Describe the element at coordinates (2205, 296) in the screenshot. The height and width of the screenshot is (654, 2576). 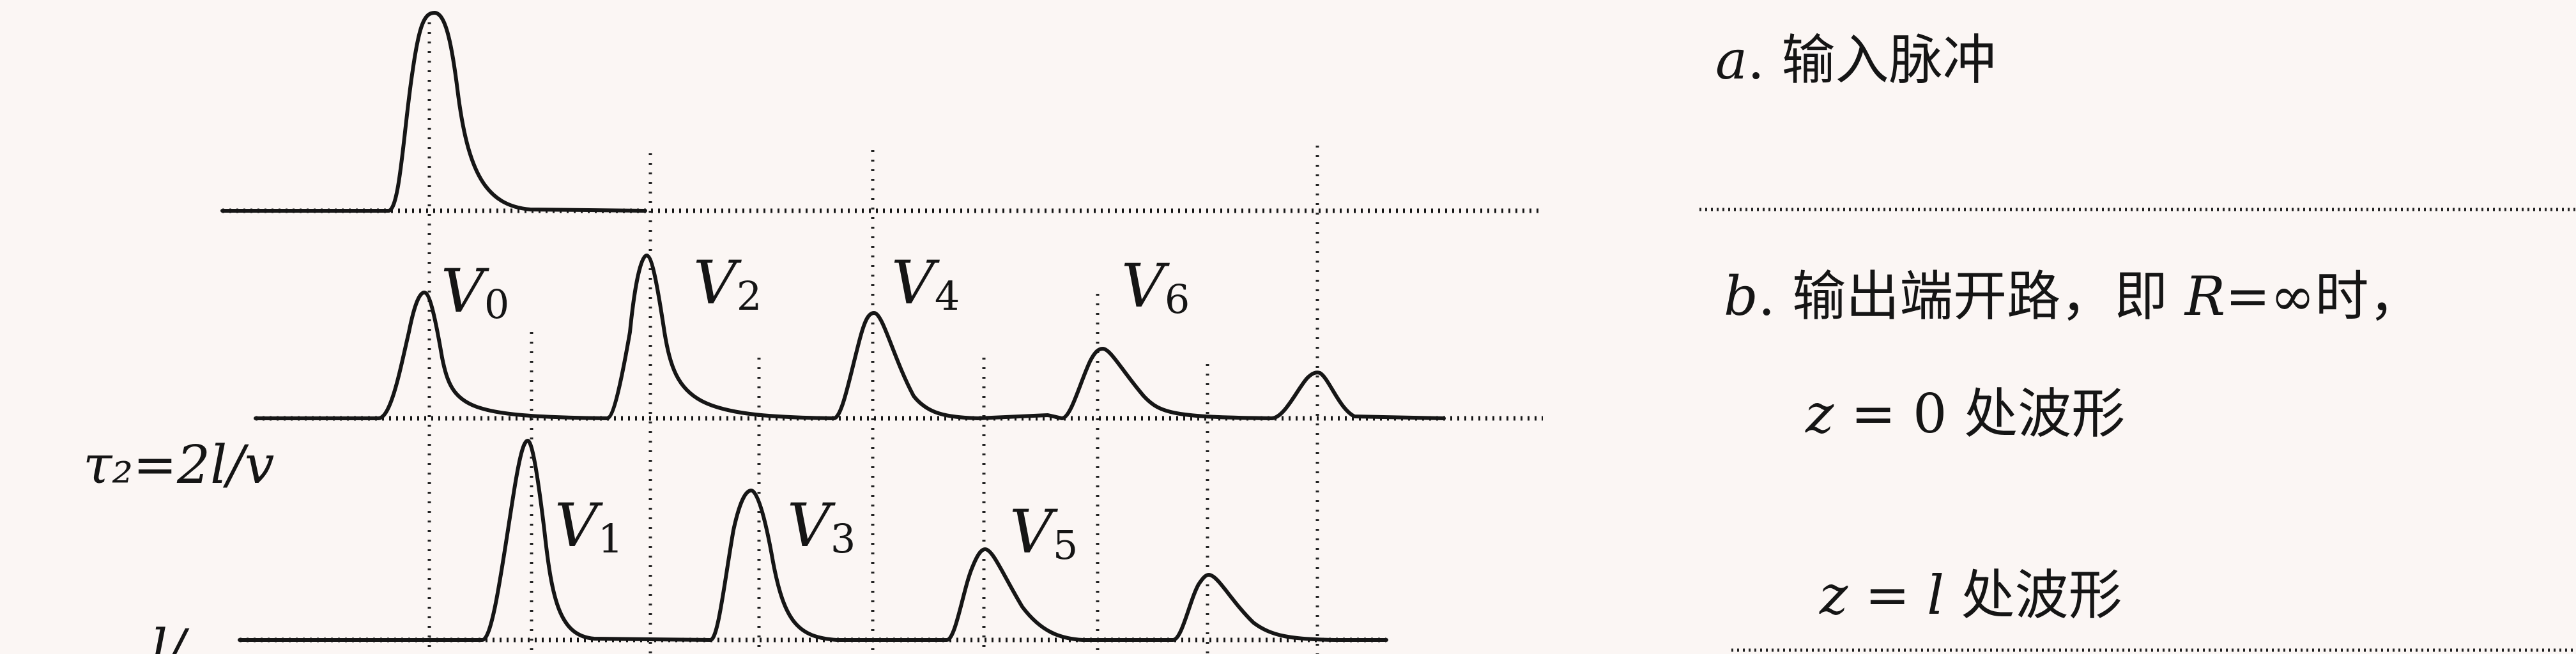
I see `caption-b-r: R` at that location.